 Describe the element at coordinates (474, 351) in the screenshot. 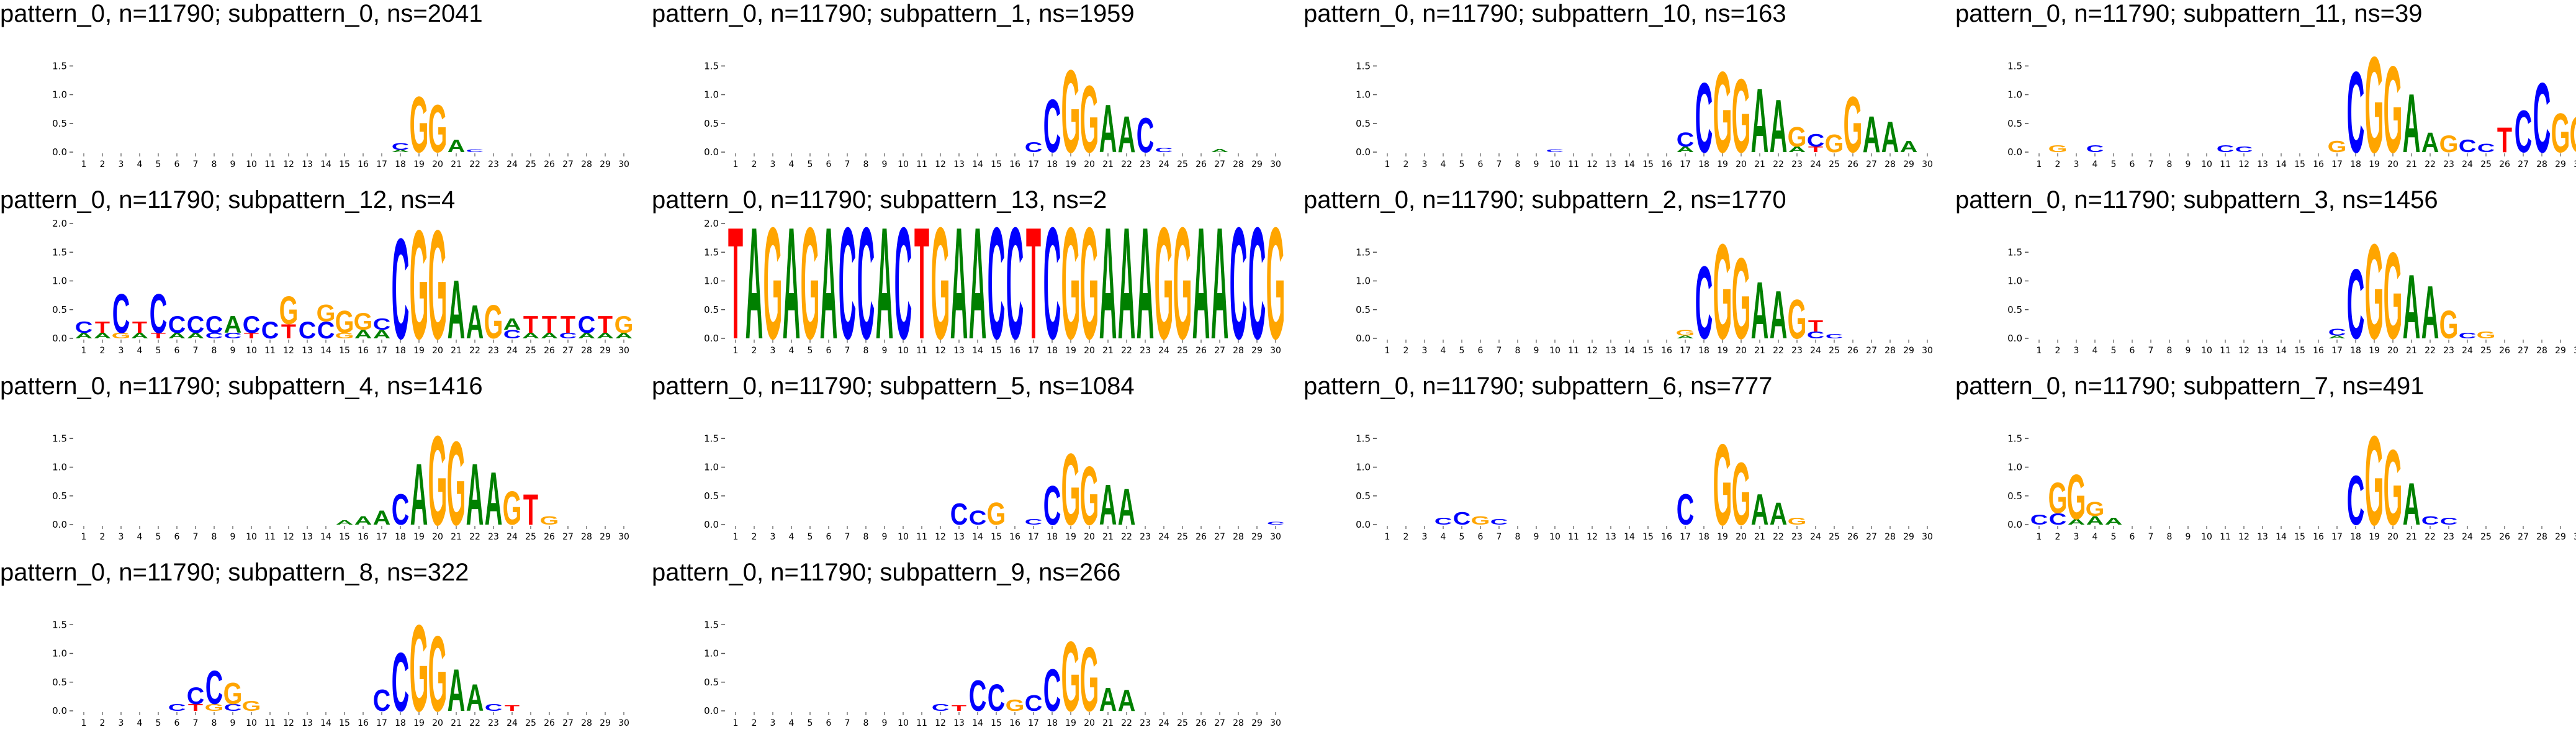

I see `x-tick-label: 22` at that location.